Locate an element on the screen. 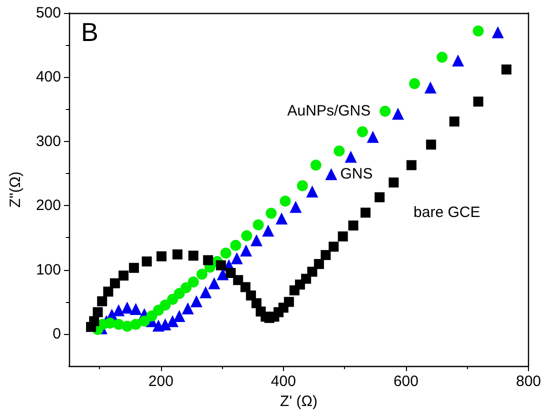 The width and height of the screenshot is (544, 414). x-tick-label: 200 is located at coordinates (161, 381).